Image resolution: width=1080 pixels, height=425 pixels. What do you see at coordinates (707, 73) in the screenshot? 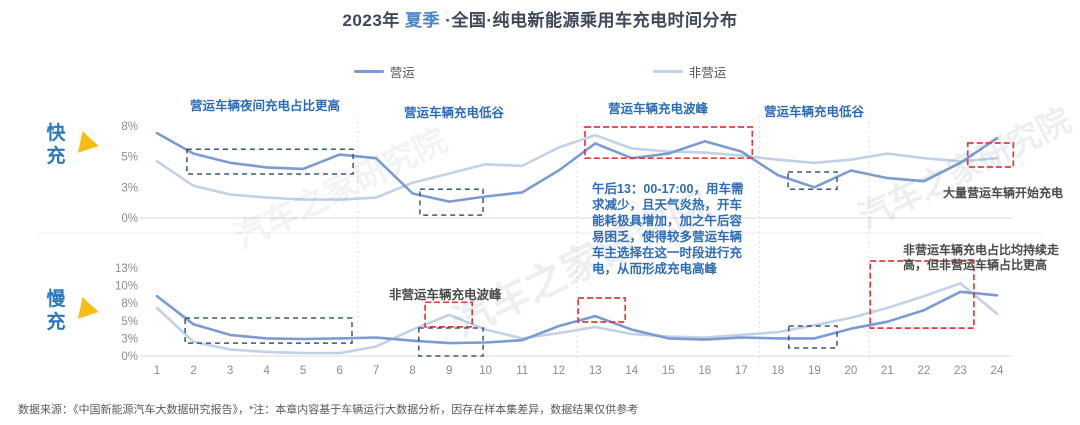
I see `legend-label-non-operating: 非营运` at bounding box center [707, 73].